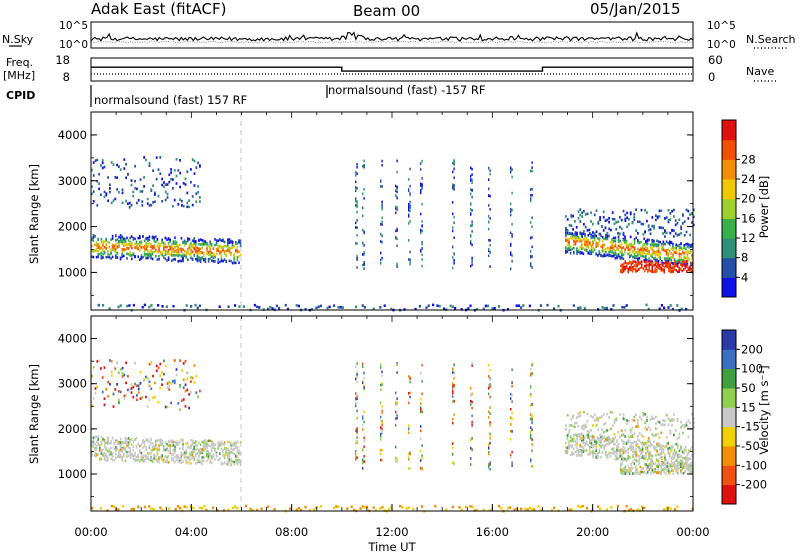 The image size is (800, 554). Describe the element at coordinates (18, 39) in the screenshot. I see `nsky-label: N.Sky` at that location.